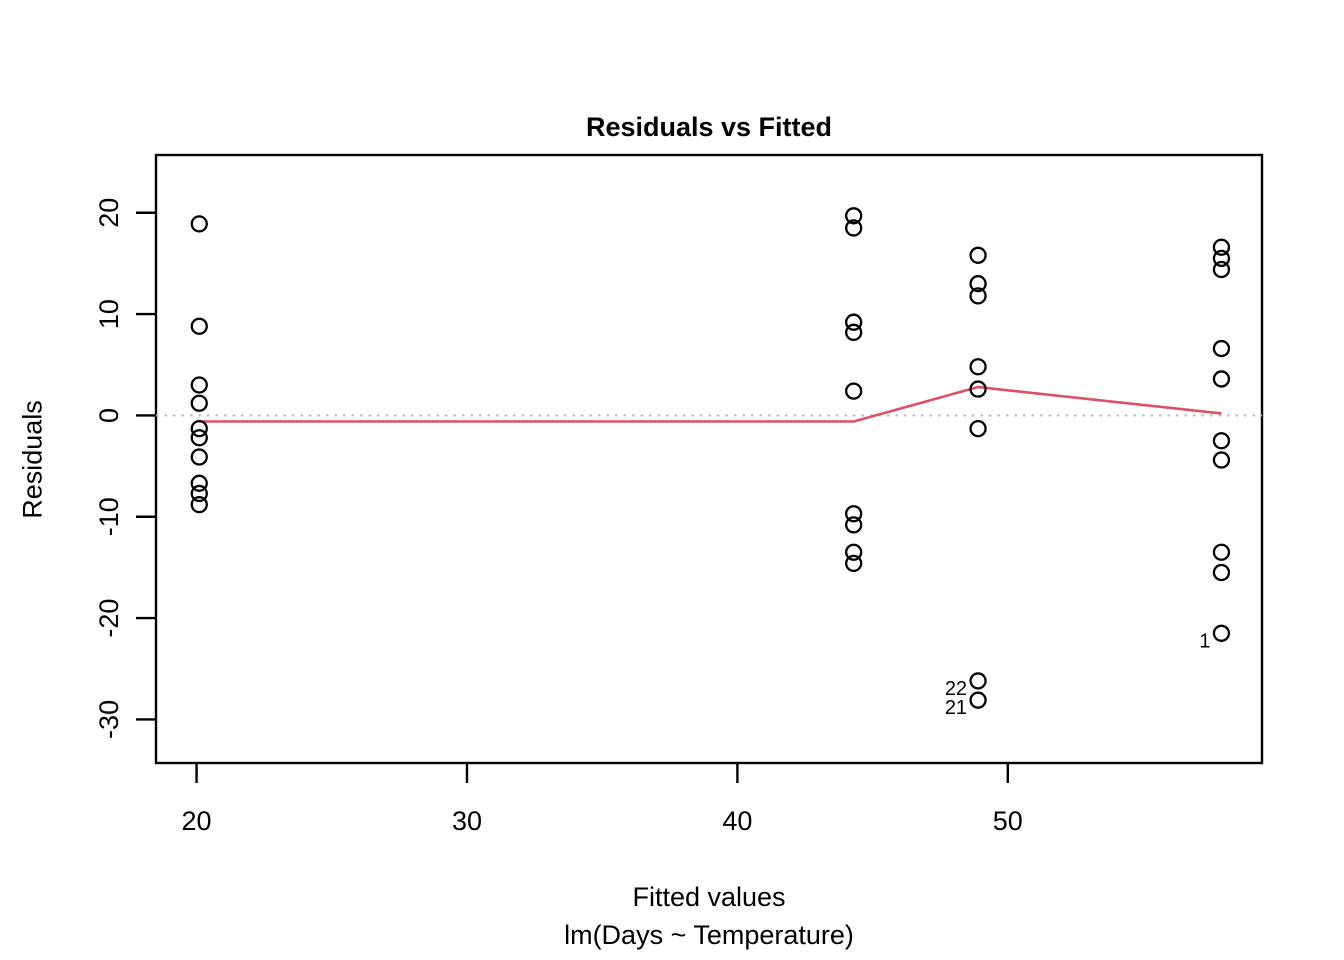 Image resolution: width=1344 pixels, height=960 pixels. Describe the element at coordinates (1008, 821) in the screenshot. I see `x-tick-label: 50` at that location.